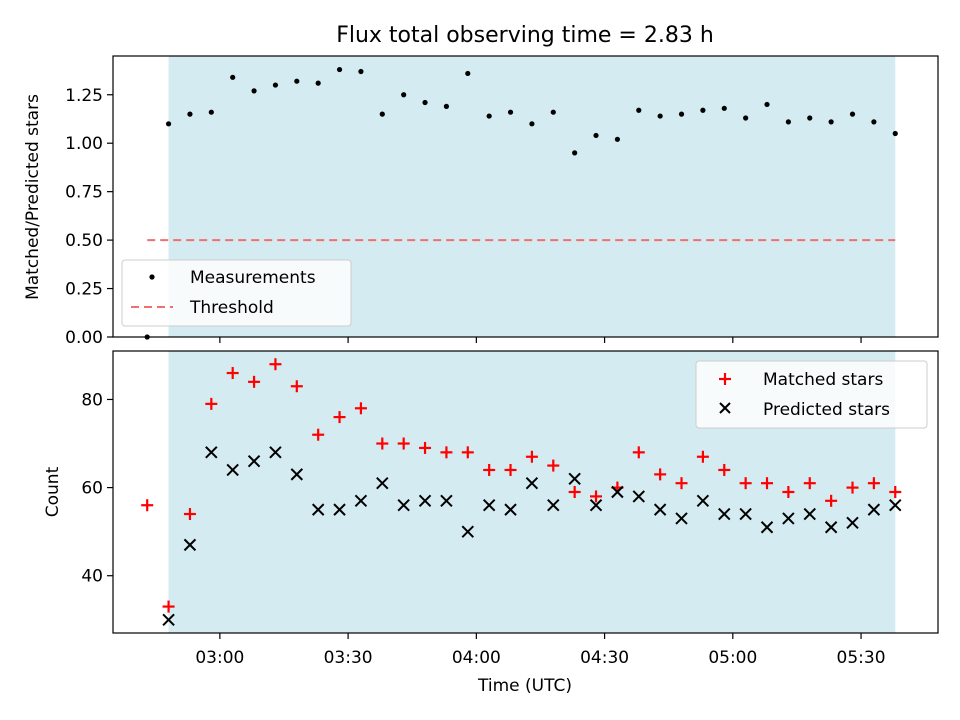  Describe the element at coordinates (231, 308) in the screenshot. I see `legend-label-threshold: Threshold` at that location.